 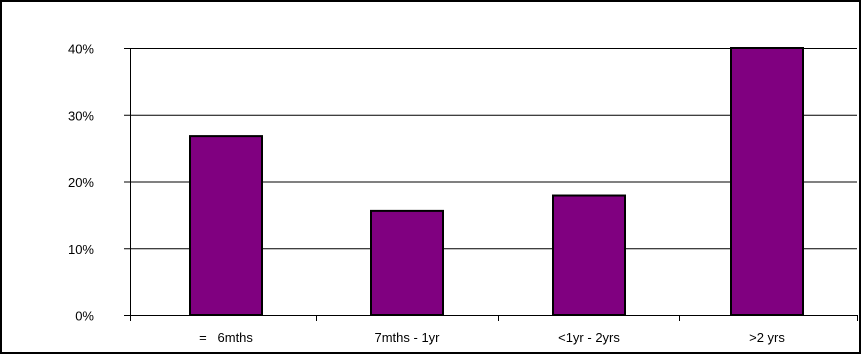 I want to click on x-tick-label: <1yr - 2yrs, so click(x=589, y=337).